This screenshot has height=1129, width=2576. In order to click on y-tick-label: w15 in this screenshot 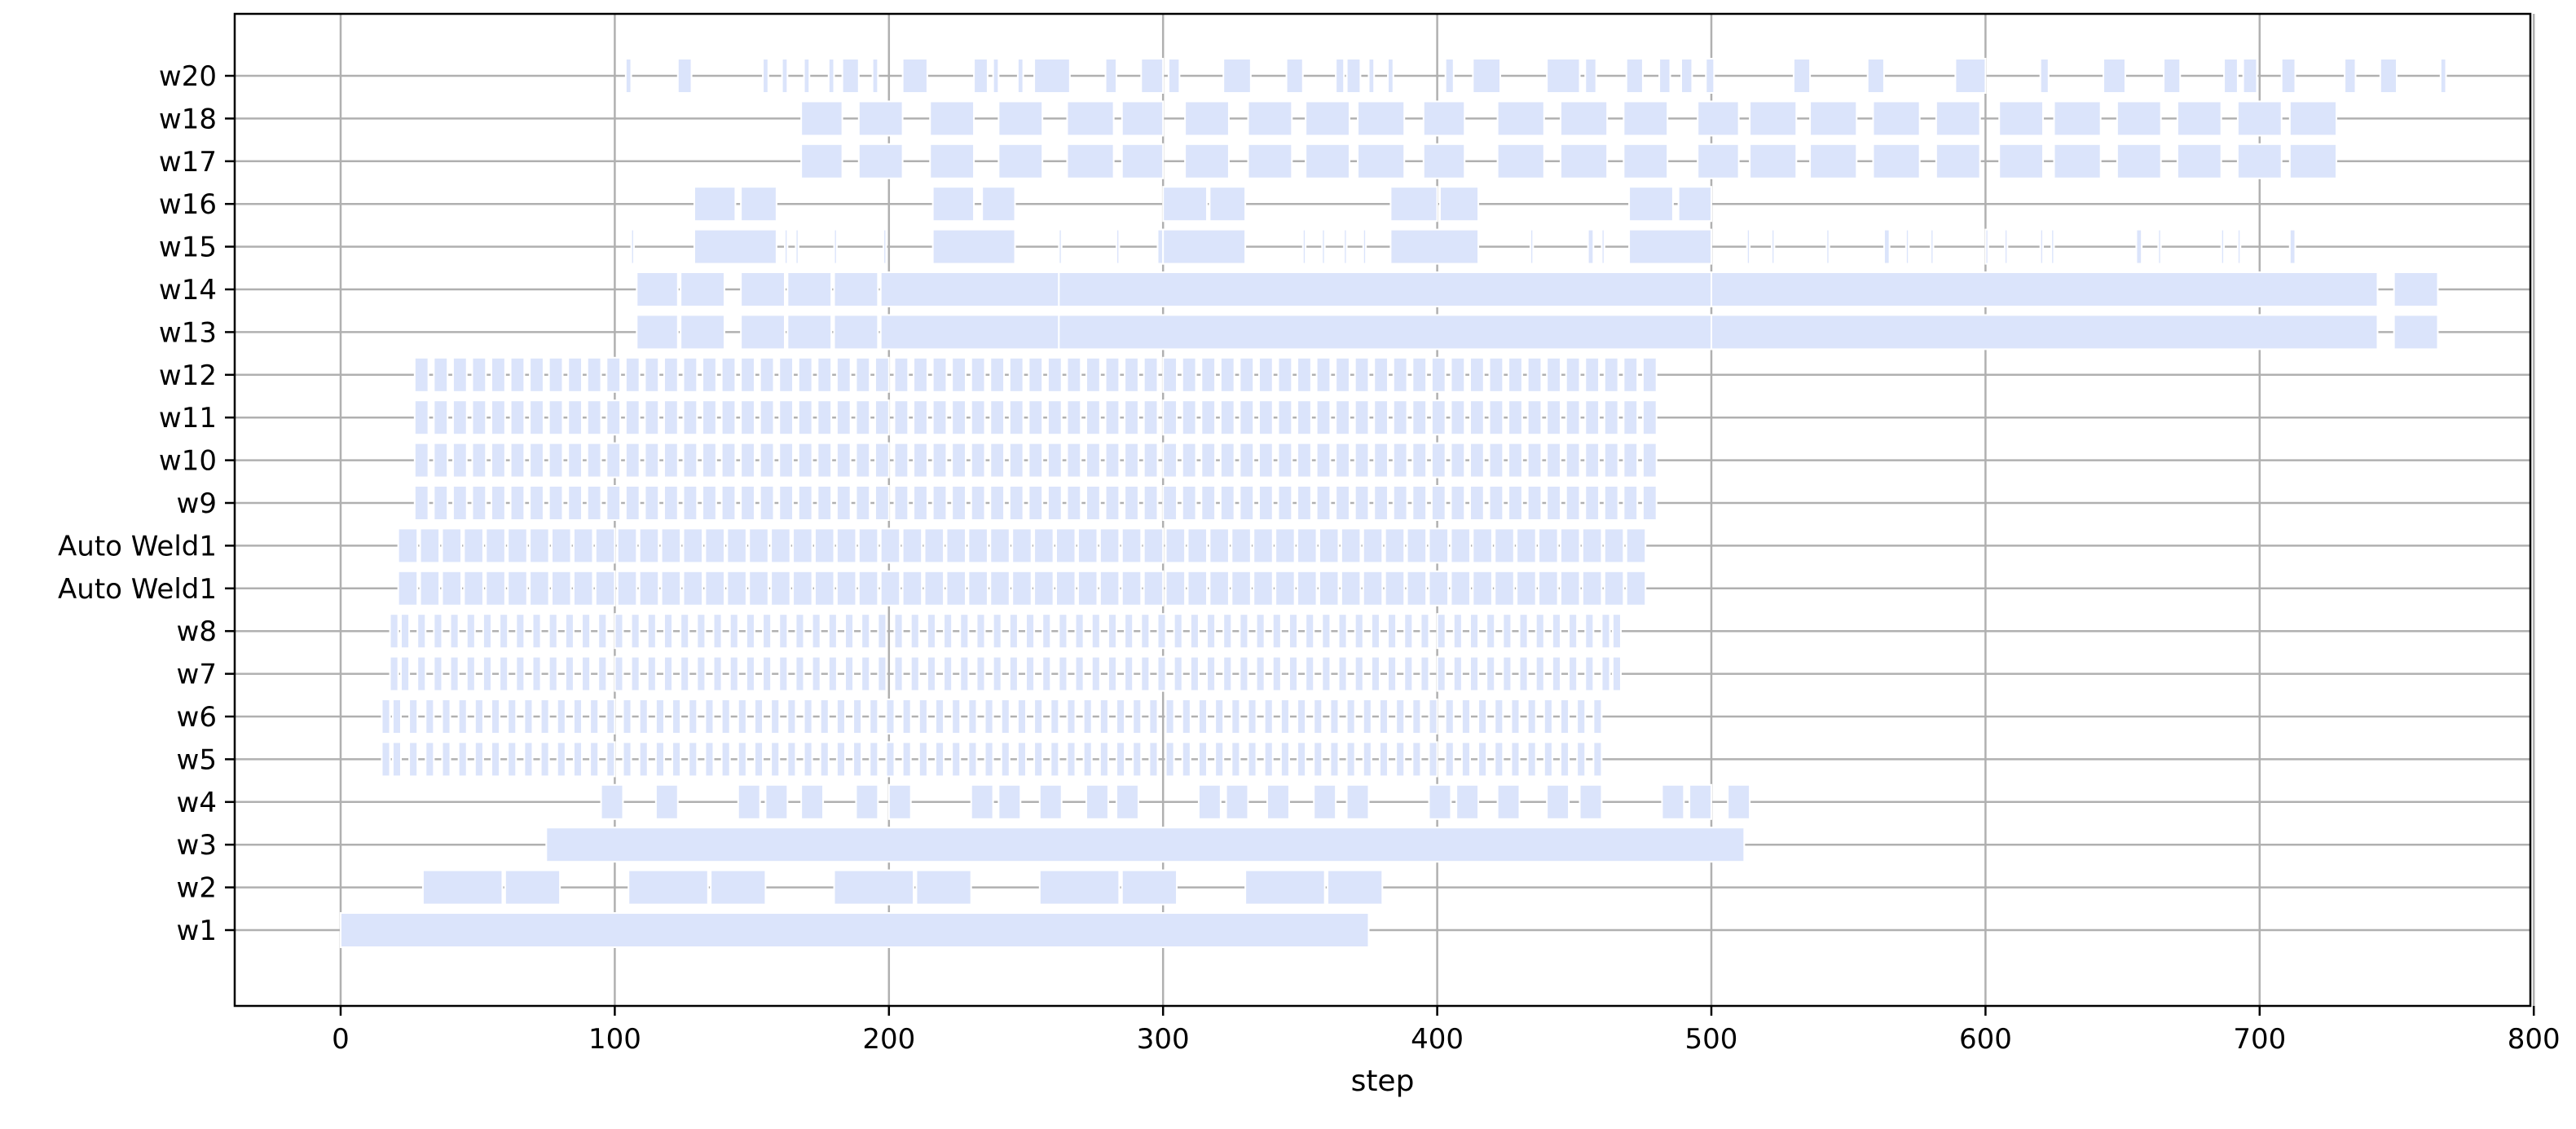, I will do `click(188, 248)`.